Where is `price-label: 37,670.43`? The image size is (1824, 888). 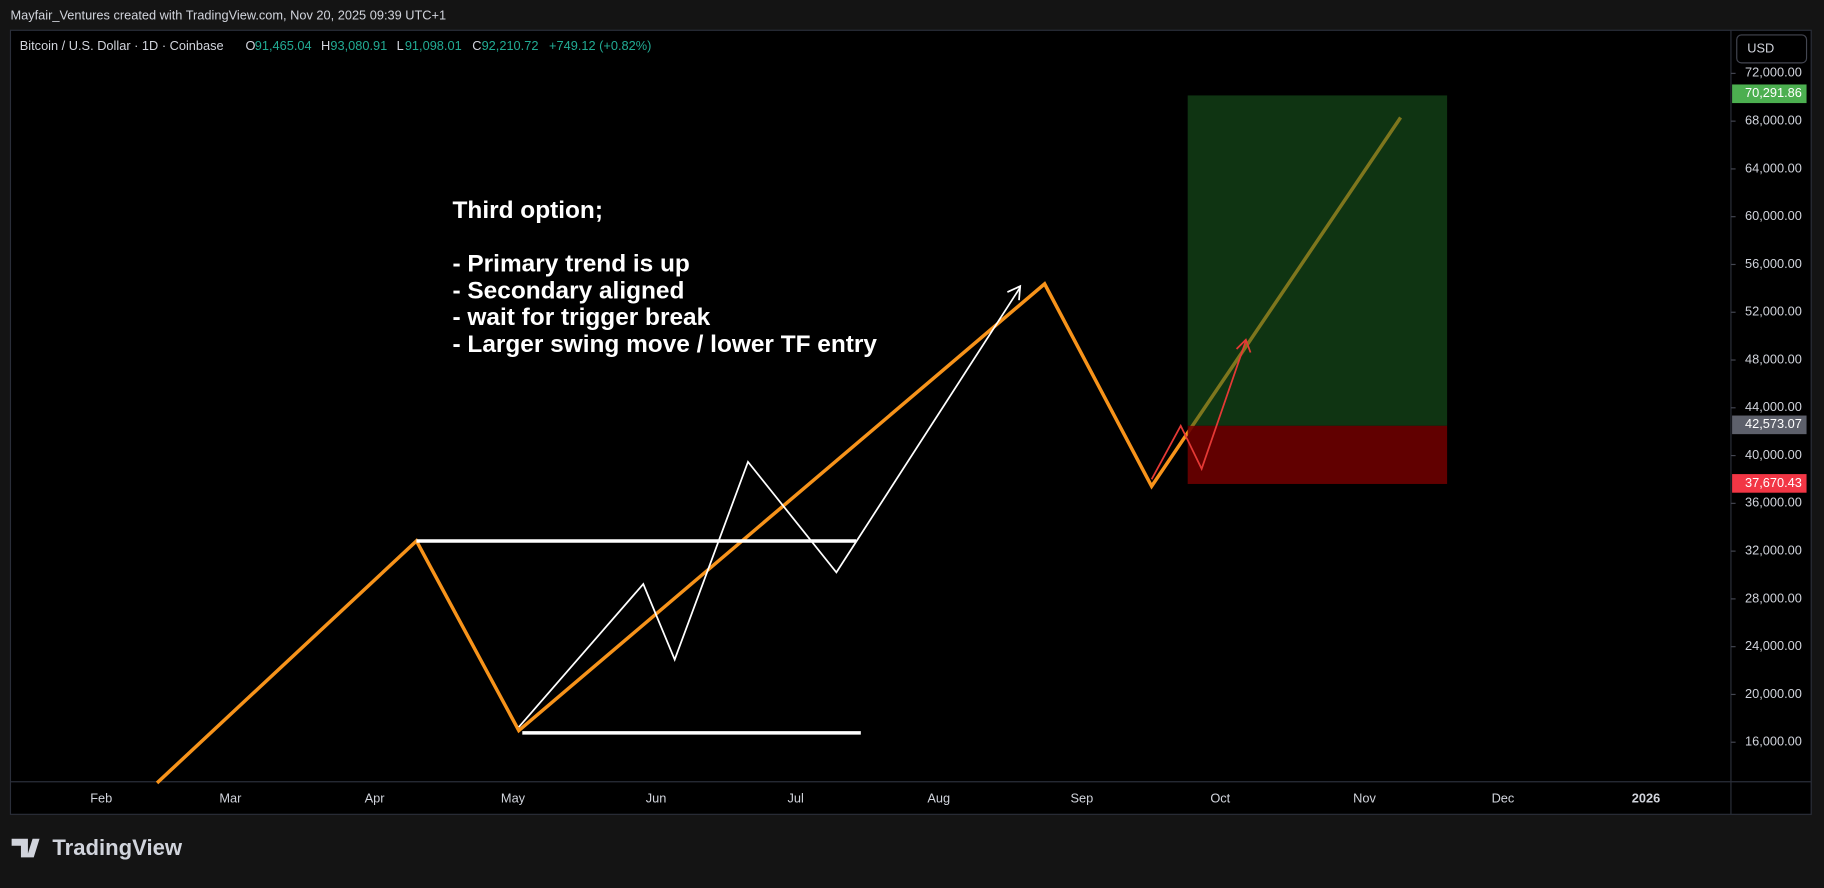
price-label: 37,670.43 is located at coordinates (1773, 482).